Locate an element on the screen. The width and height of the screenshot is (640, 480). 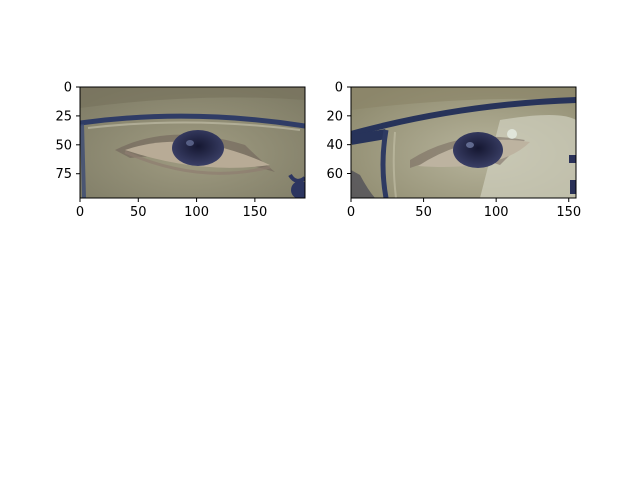
left-x-tick-label: 50 is located at coordinates (138, 212).